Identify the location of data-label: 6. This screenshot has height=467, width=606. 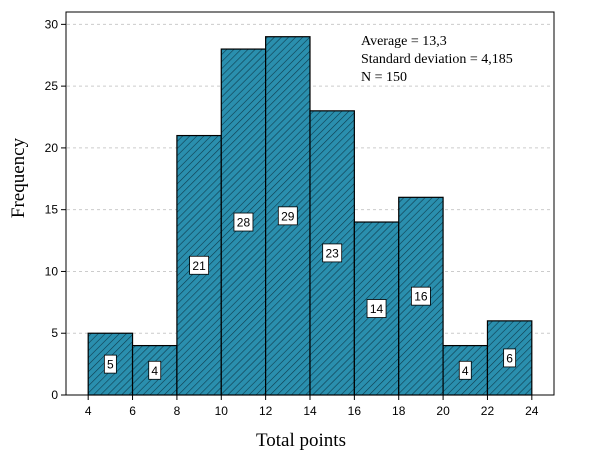
(510, 358).